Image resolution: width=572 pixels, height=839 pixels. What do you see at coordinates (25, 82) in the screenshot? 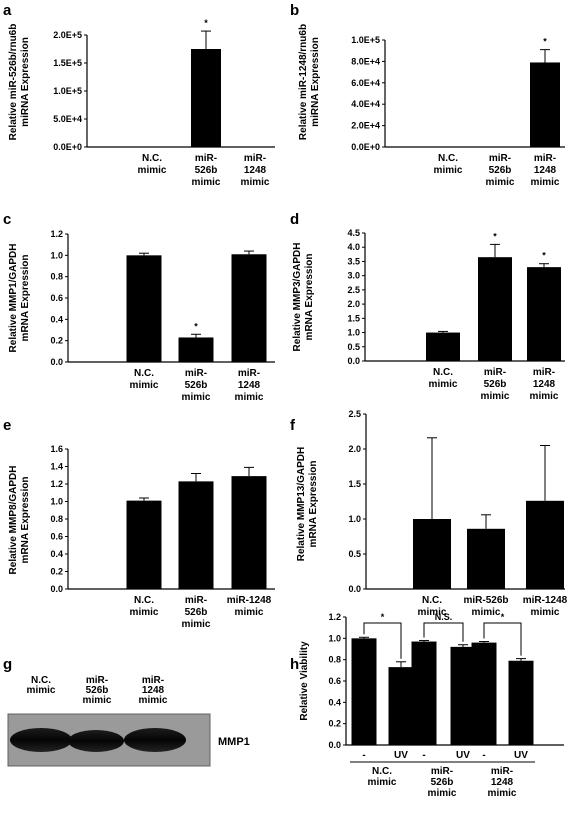
I see `chart-a-ylabel: miRNA Expression` at bounding box center [25, 82].